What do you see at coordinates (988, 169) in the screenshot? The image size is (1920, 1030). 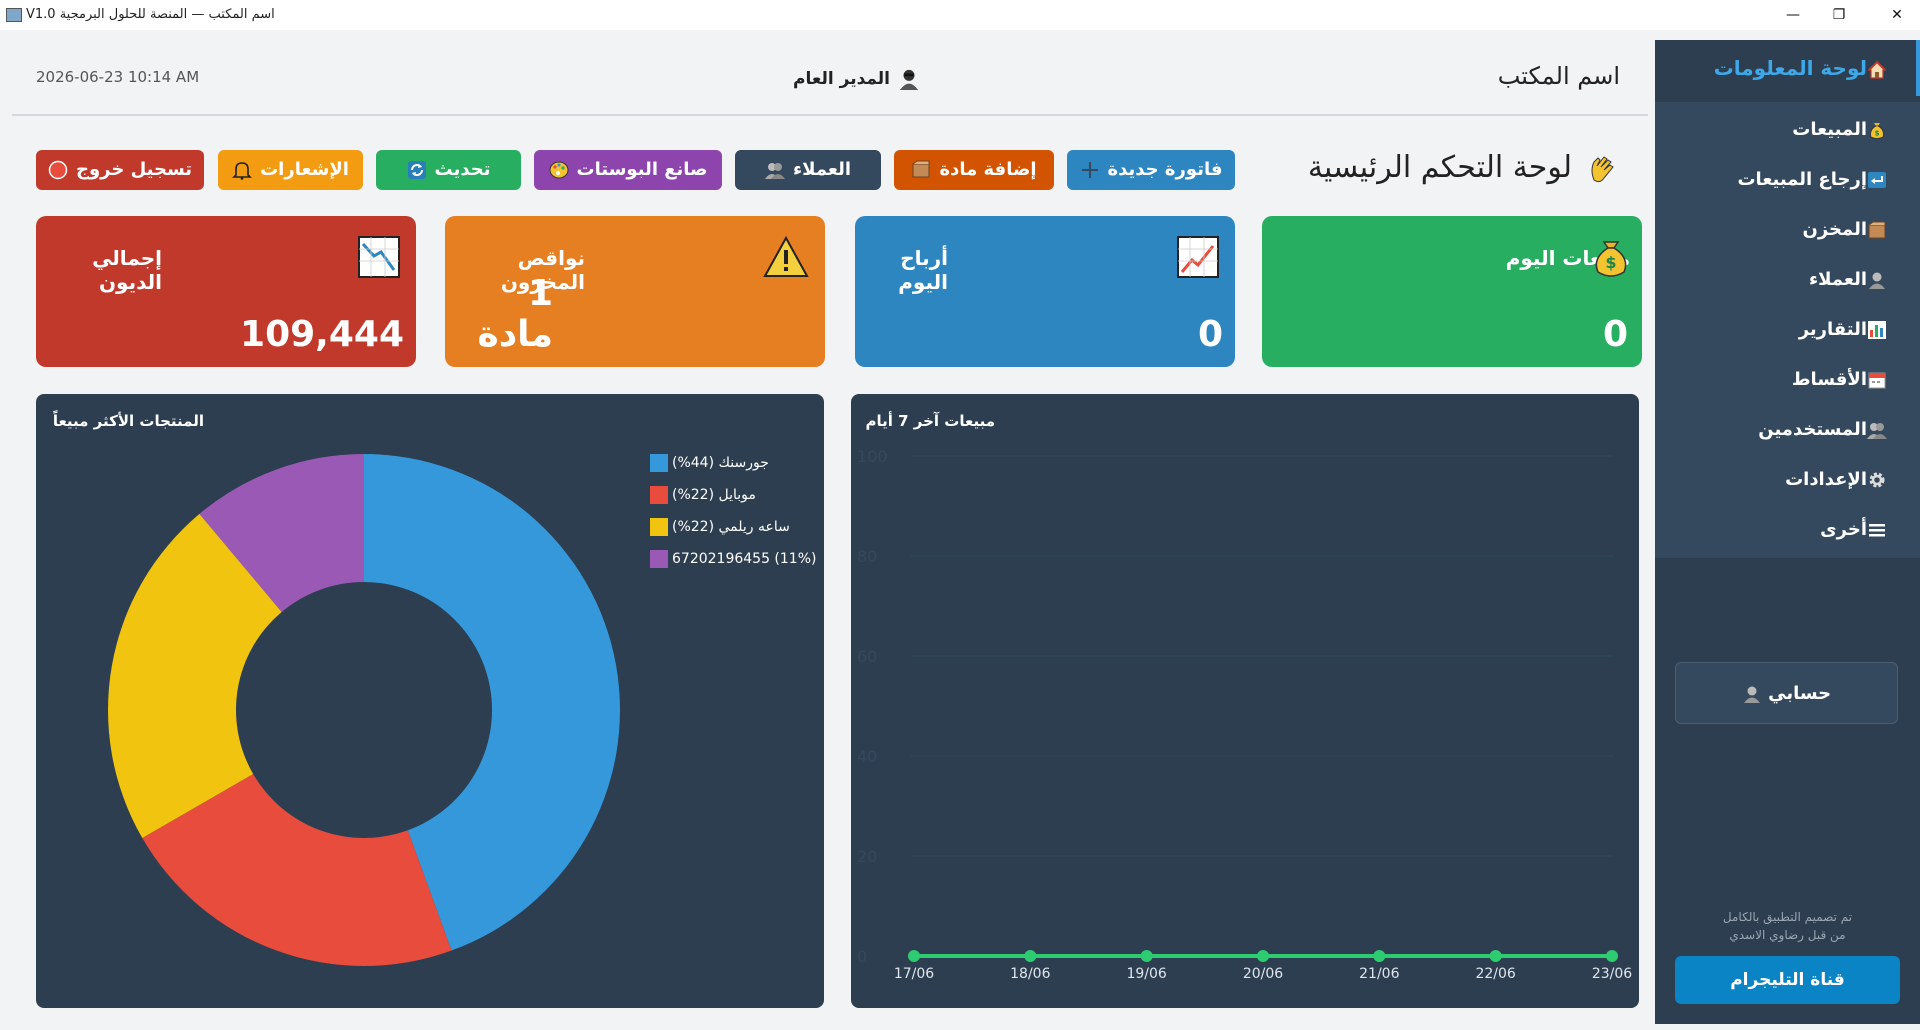 I see `add-item-label: إضافة مادة` at bounding box center [988, 169].